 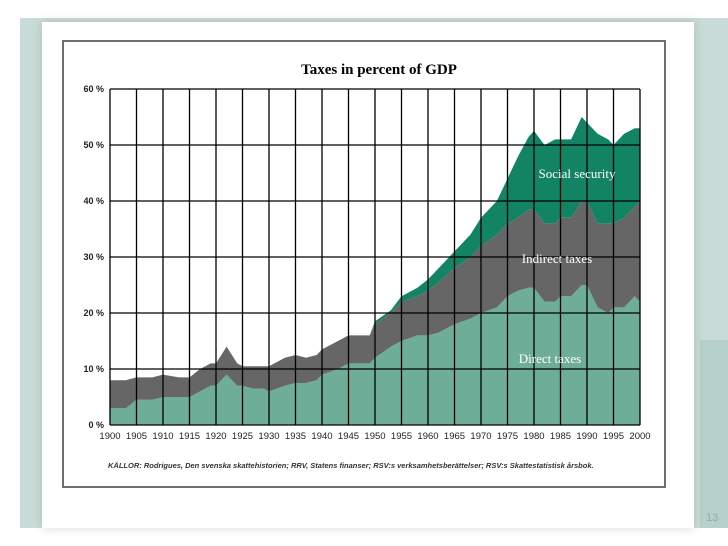 What do you see at coordinates (454, 436) in the screenshot?
I see `x-tick-label: 1965` at bounding box center [454, 436].